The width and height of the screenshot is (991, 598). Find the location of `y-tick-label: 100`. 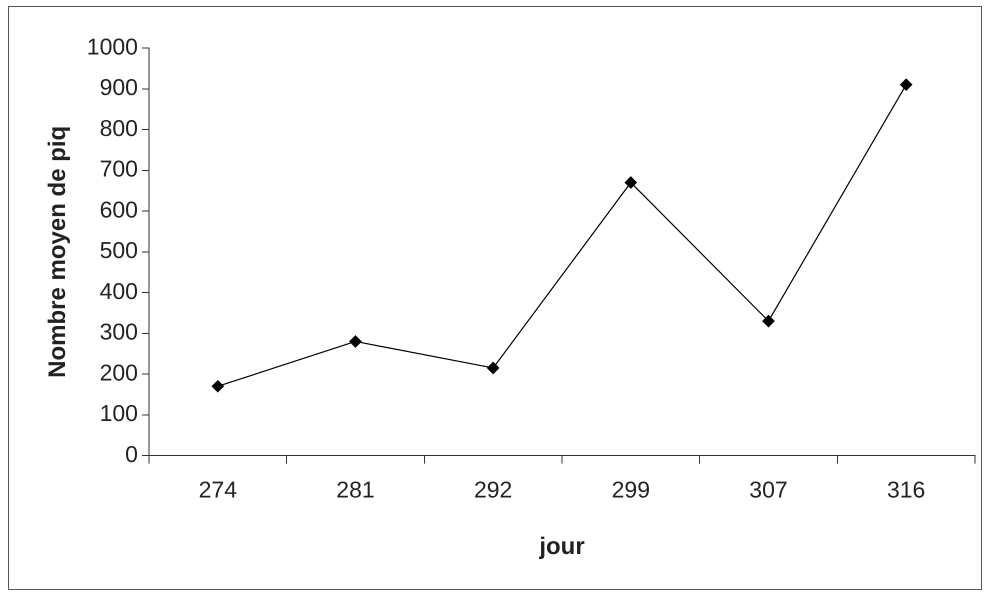

y-tick-label: 100 is located at coordinates (119, 413).